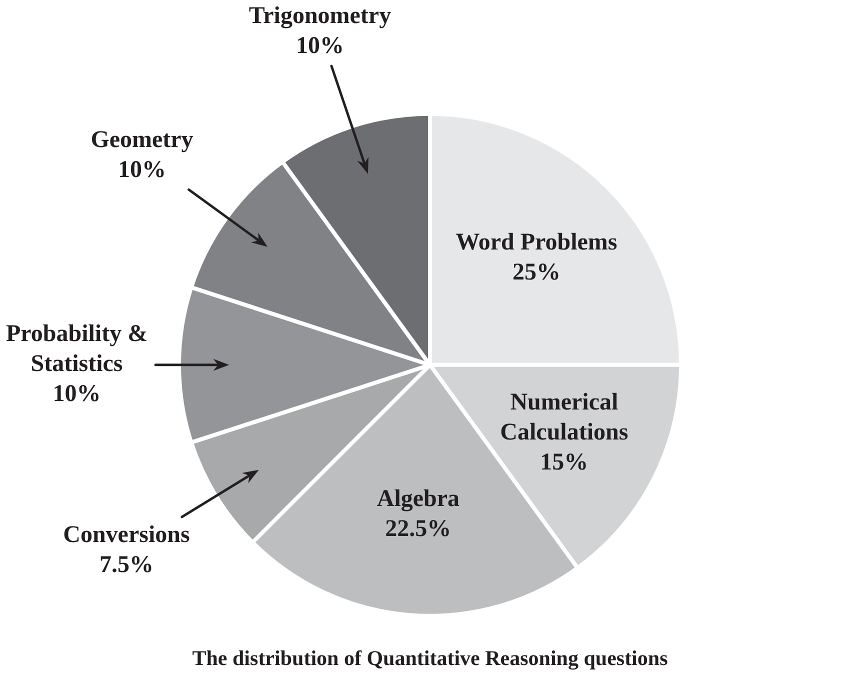  Describe the element at coordinates (126, 565) in the screenshot. I see `data-label: 7.5%` at that location.